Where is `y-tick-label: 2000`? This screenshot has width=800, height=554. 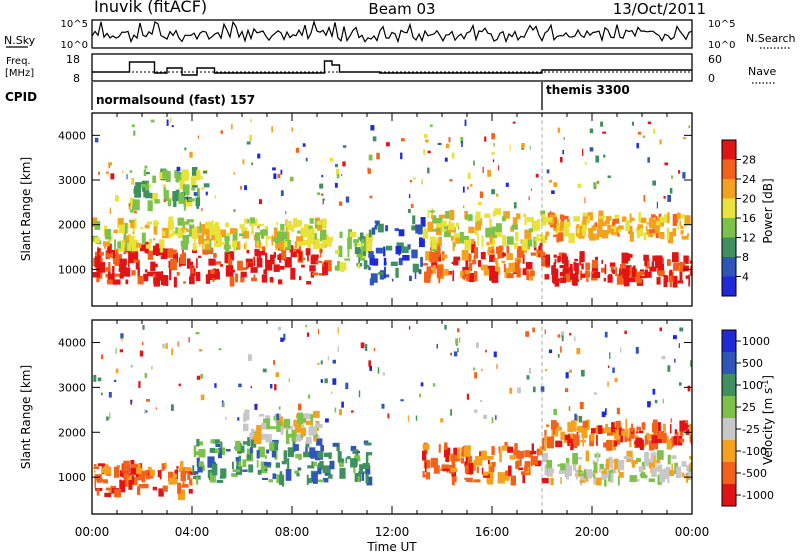
y-tick-label: 2000 is located at coordinates (72, 225).